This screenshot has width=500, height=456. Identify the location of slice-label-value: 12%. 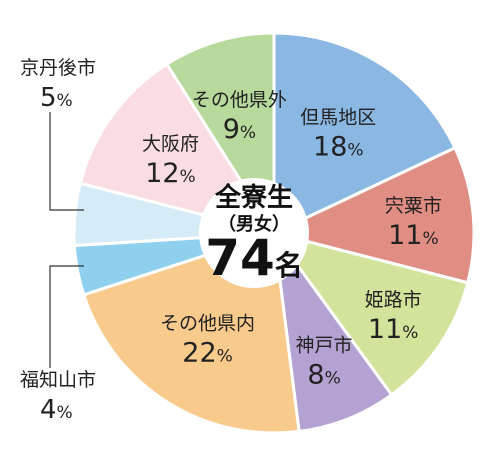
(170, 173).